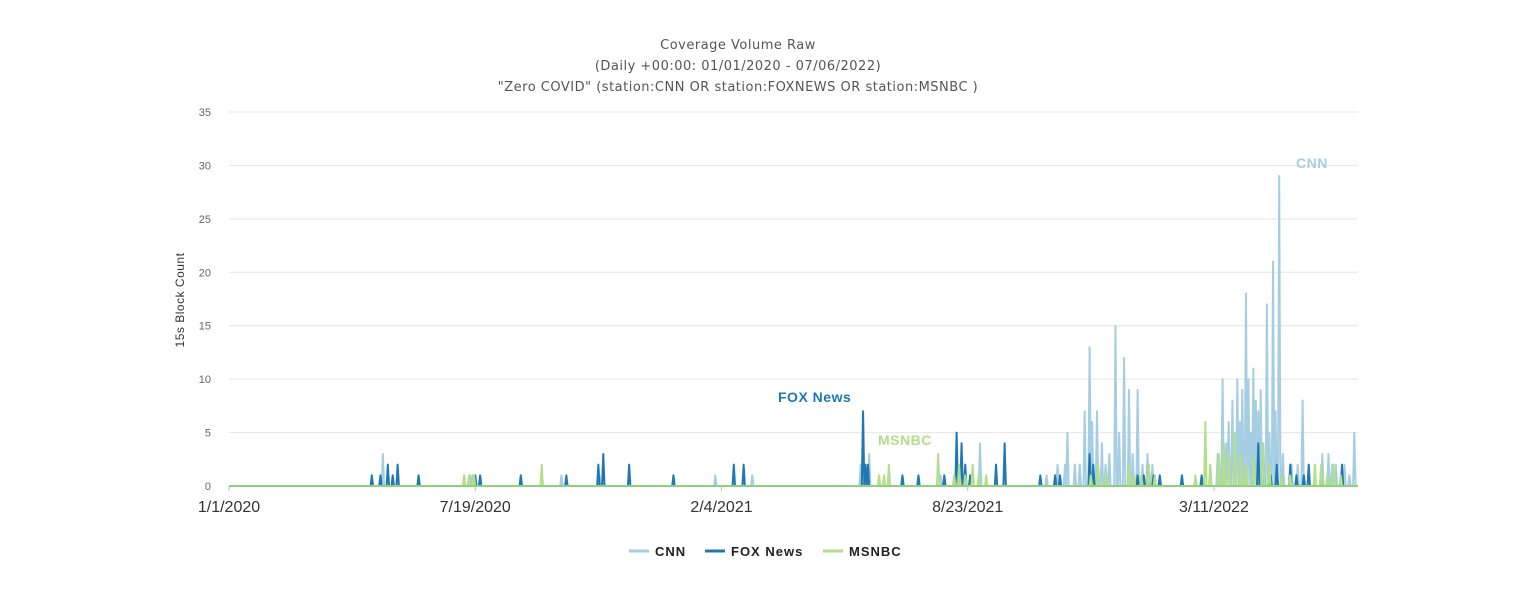 The image size is (1536, 591). Describe the element at coordinates (205, 380) in the screenshot. I see `y-tick-label-10: 10` at that location.